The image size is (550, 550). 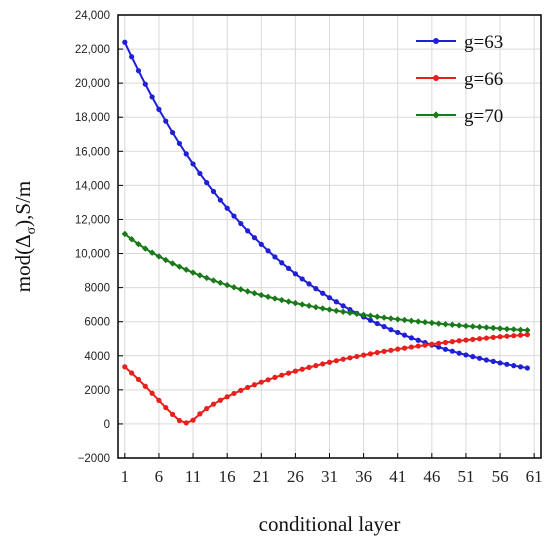 What do you see at coordinates (330, 524) in the screenshot?
I see `x-axis-label: conditional layer` at bounding box center [330, 524].